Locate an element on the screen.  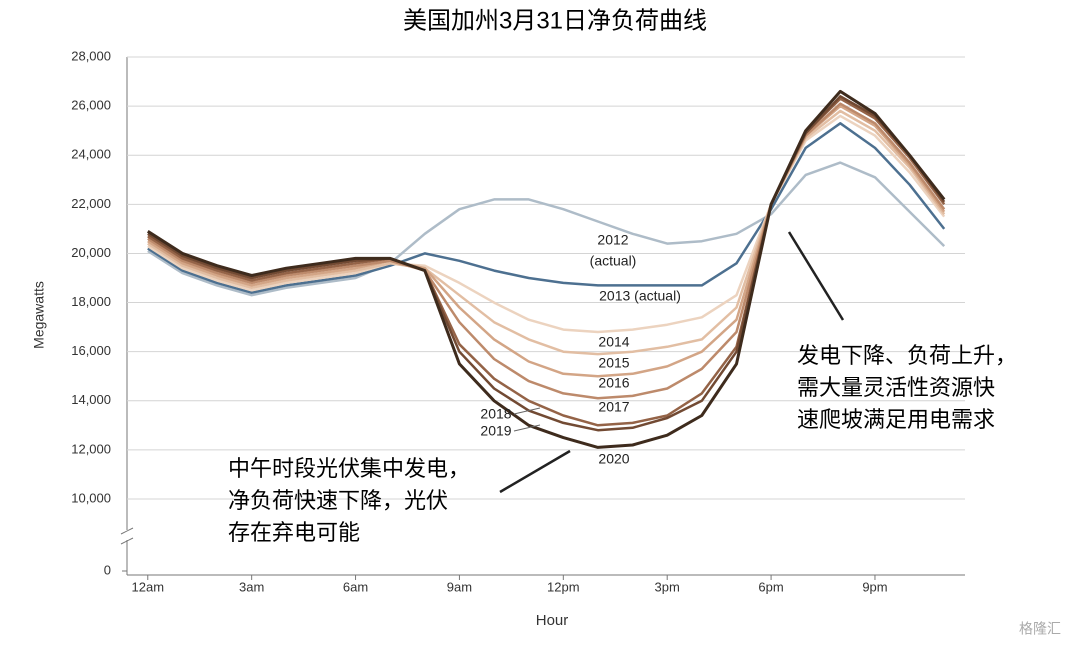
x-tick-label: 6pm is located at coordinates (770, 586).